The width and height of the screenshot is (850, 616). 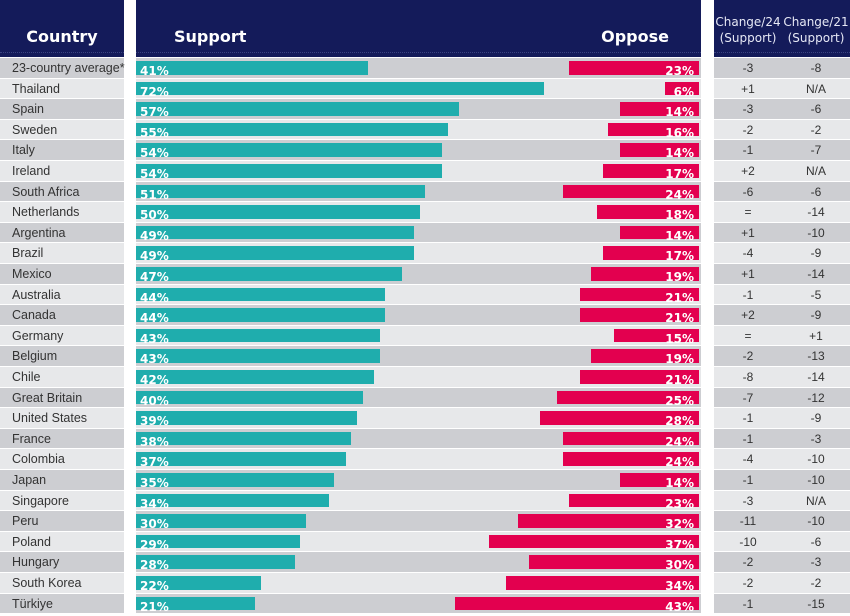 What do you see at coordinates (62, 335) in the screenshot?
I see `country-label: Germany` at bounding box center [62, 335].